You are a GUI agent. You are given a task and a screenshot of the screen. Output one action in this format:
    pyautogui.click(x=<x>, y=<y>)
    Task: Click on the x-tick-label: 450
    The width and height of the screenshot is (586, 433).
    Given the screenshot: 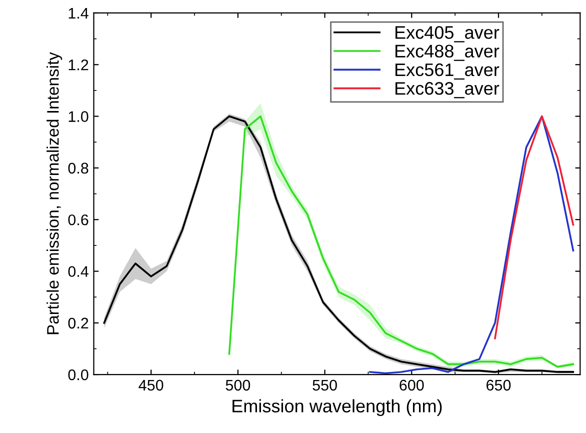 What is the action you would take?
    pyautogui.click(x=151, y=385)
    